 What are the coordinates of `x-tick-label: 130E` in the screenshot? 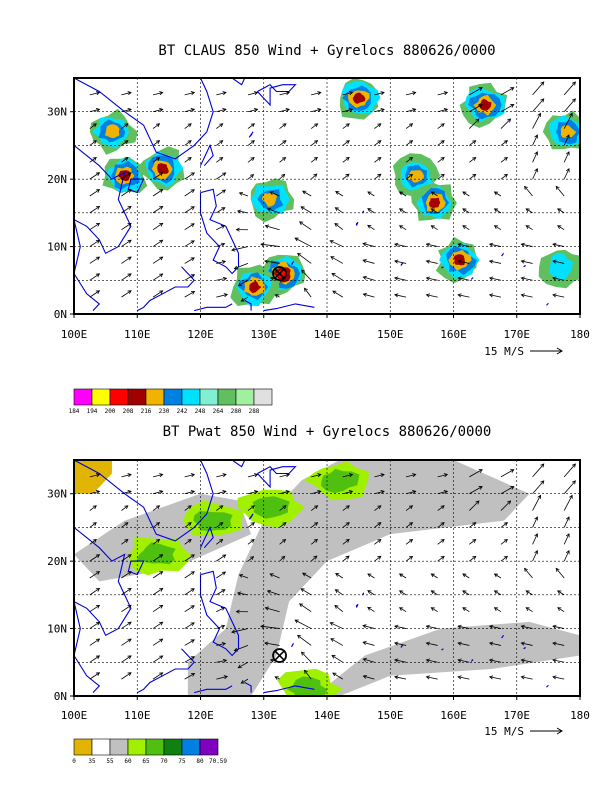 It's located at (264, 715).